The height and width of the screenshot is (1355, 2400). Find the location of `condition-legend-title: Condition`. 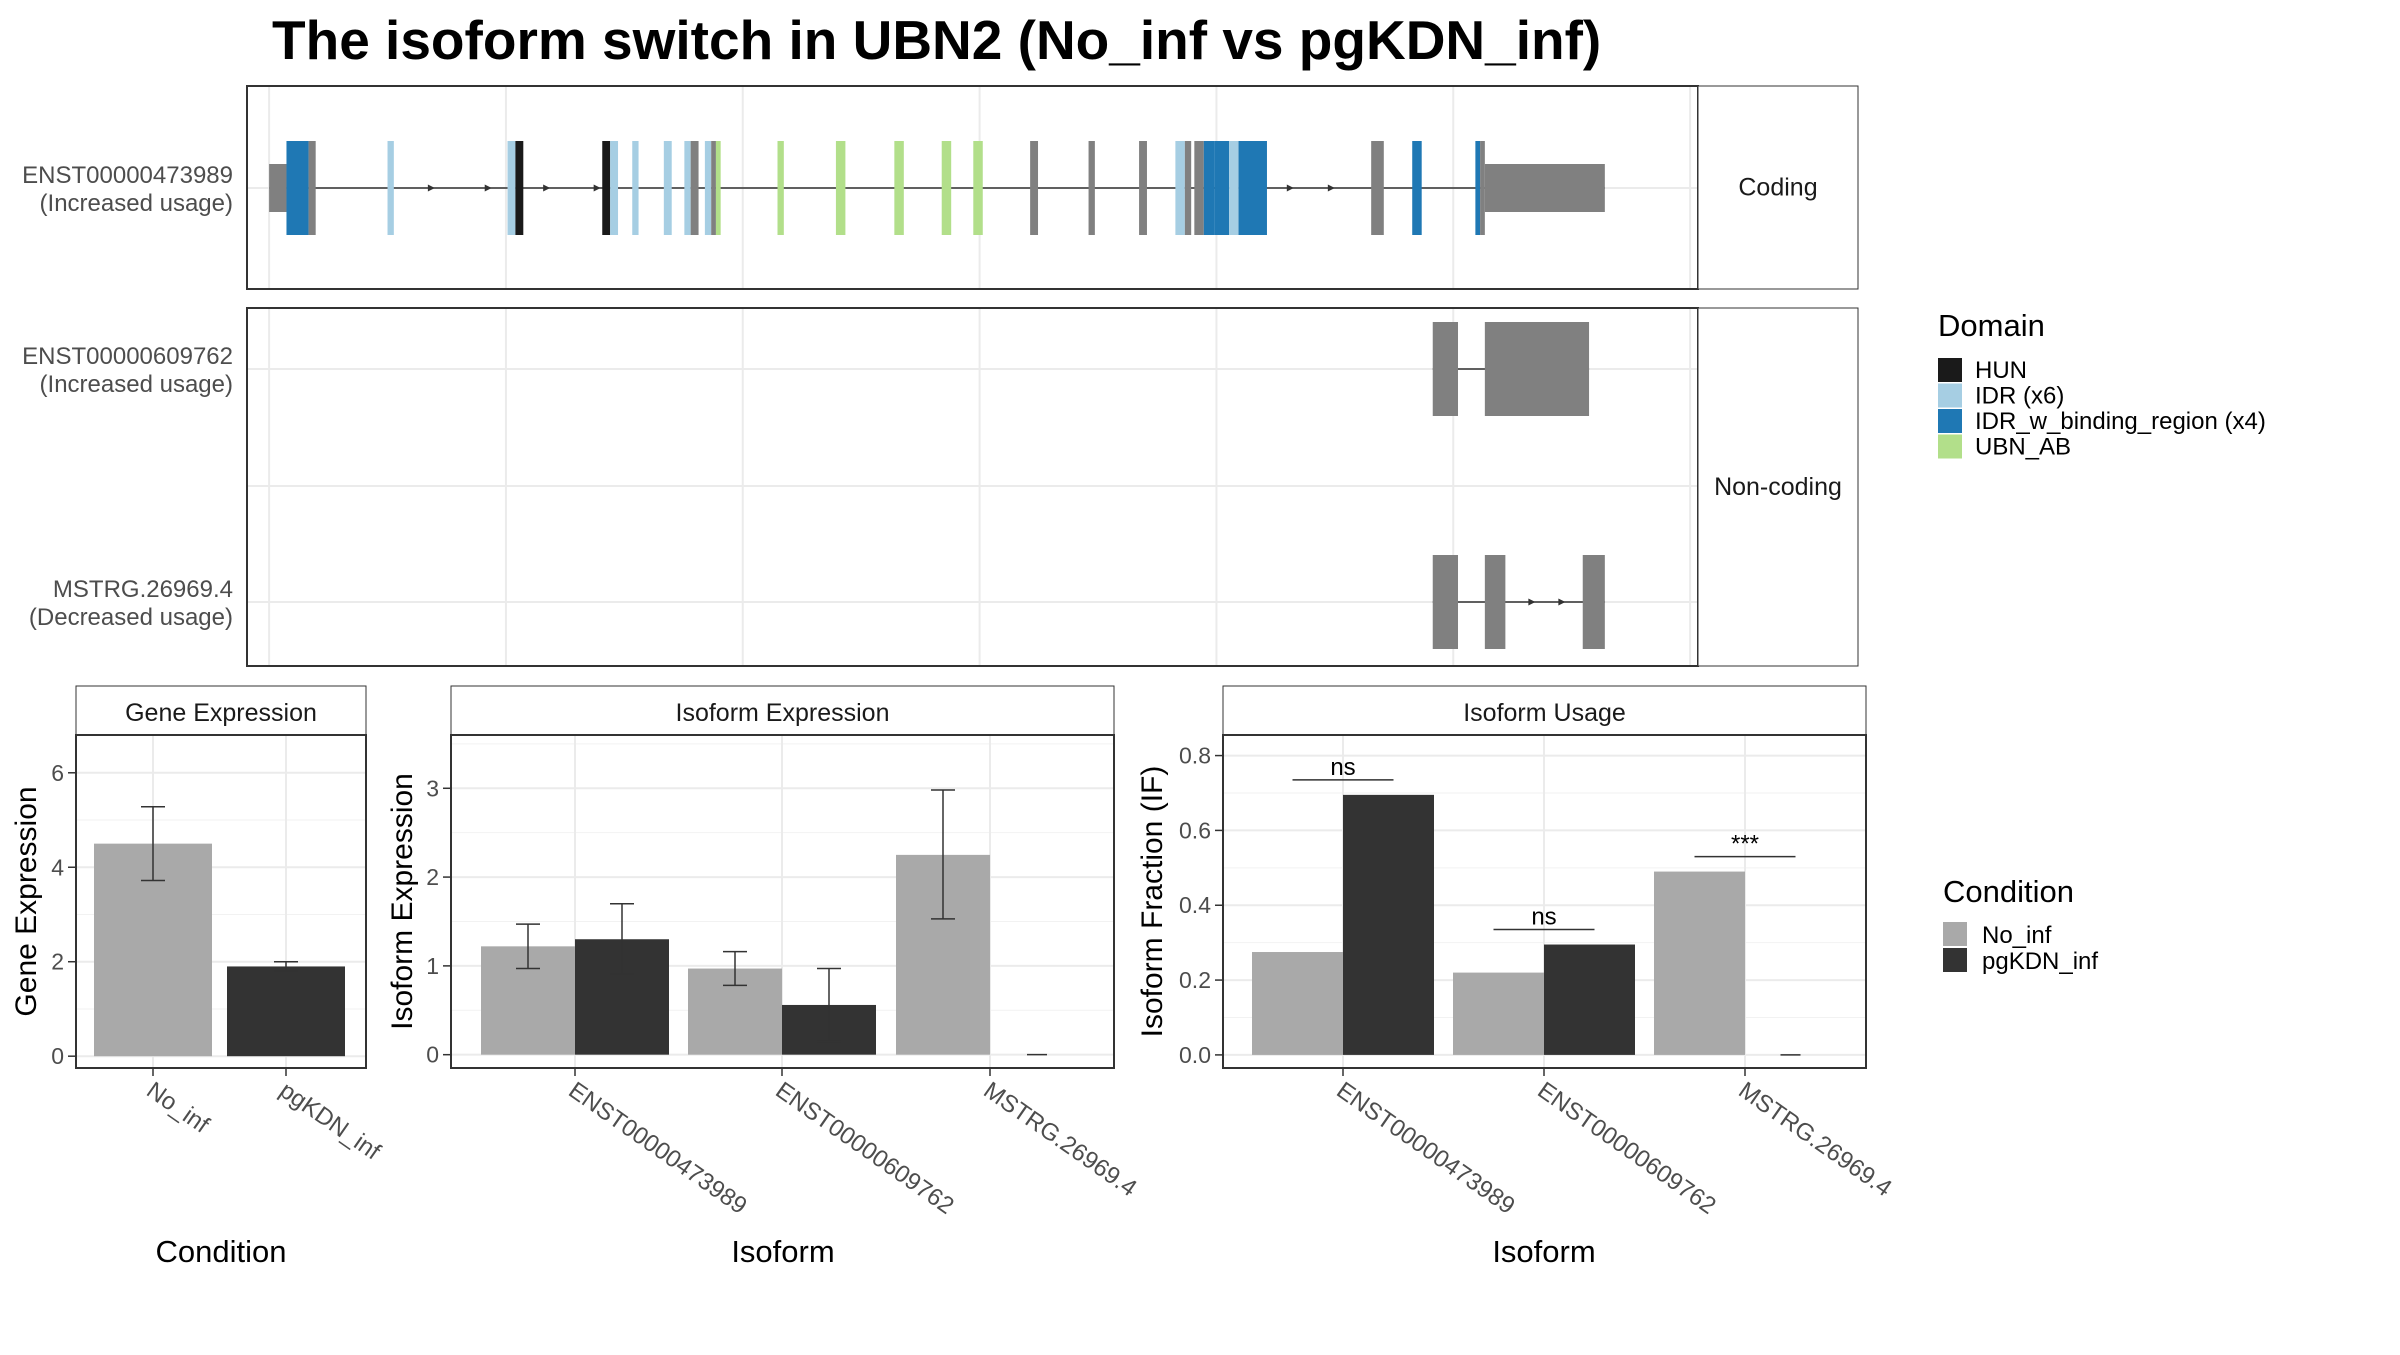

condition-legend-title: Condition is located at coordinates (2008, 891).